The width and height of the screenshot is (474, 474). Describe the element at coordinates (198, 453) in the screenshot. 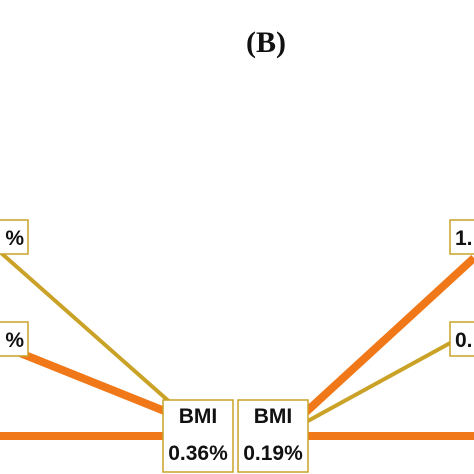

I see `node-value: 0.36%` at that location.